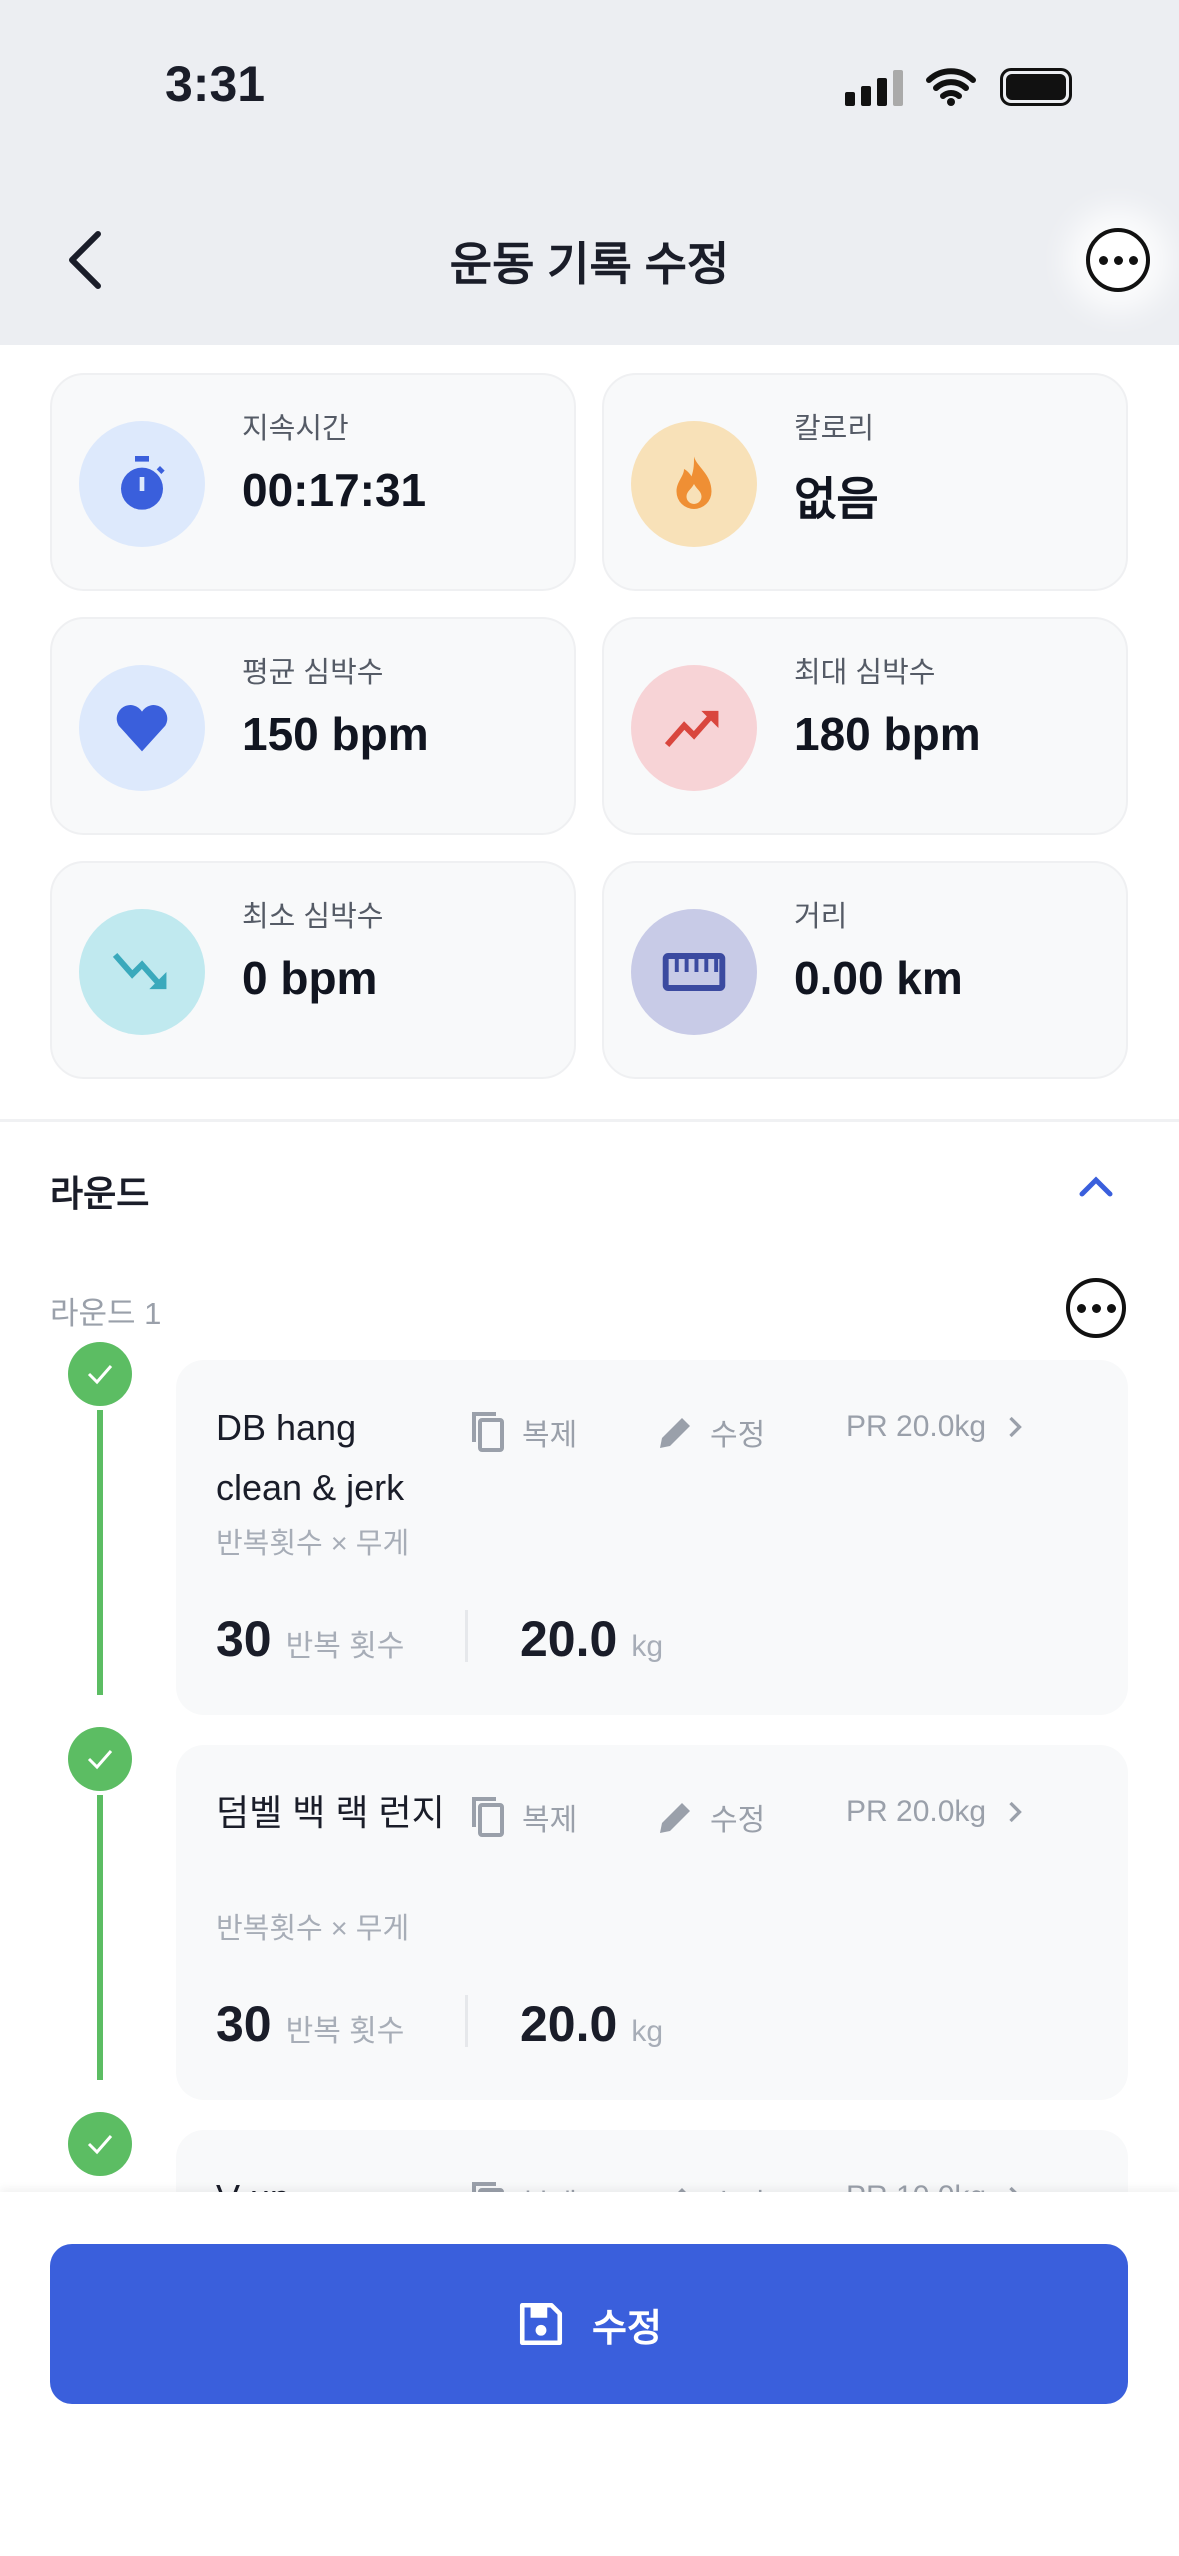 The width and height of the screenshot is (1179, 2556). What do you see at coordinates (1118, 260) in the screenshot?
I see `more-options-button` at bounding box center [1118, 260].